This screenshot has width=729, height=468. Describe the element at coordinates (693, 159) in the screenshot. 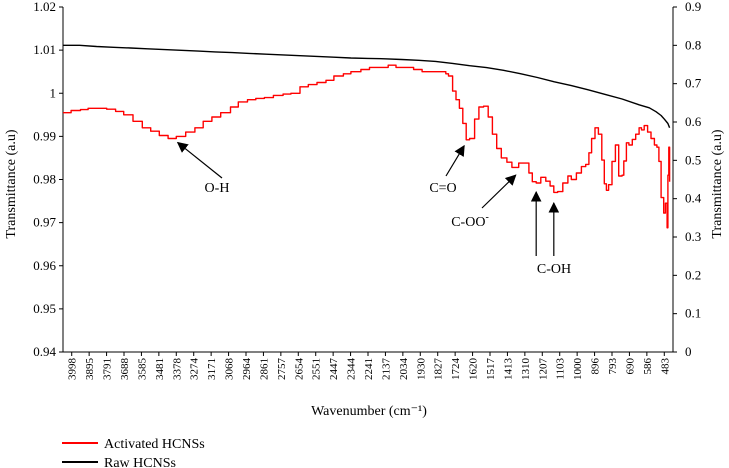

I see `y2-tick-label: 0.5` at that location.